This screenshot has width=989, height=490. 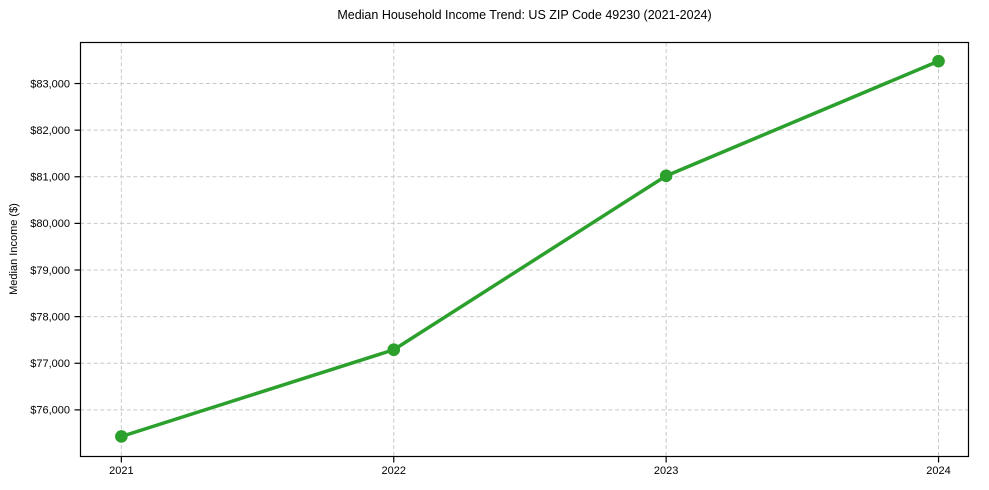 I want to click on data-point-2024, so click(x=938, y=61).